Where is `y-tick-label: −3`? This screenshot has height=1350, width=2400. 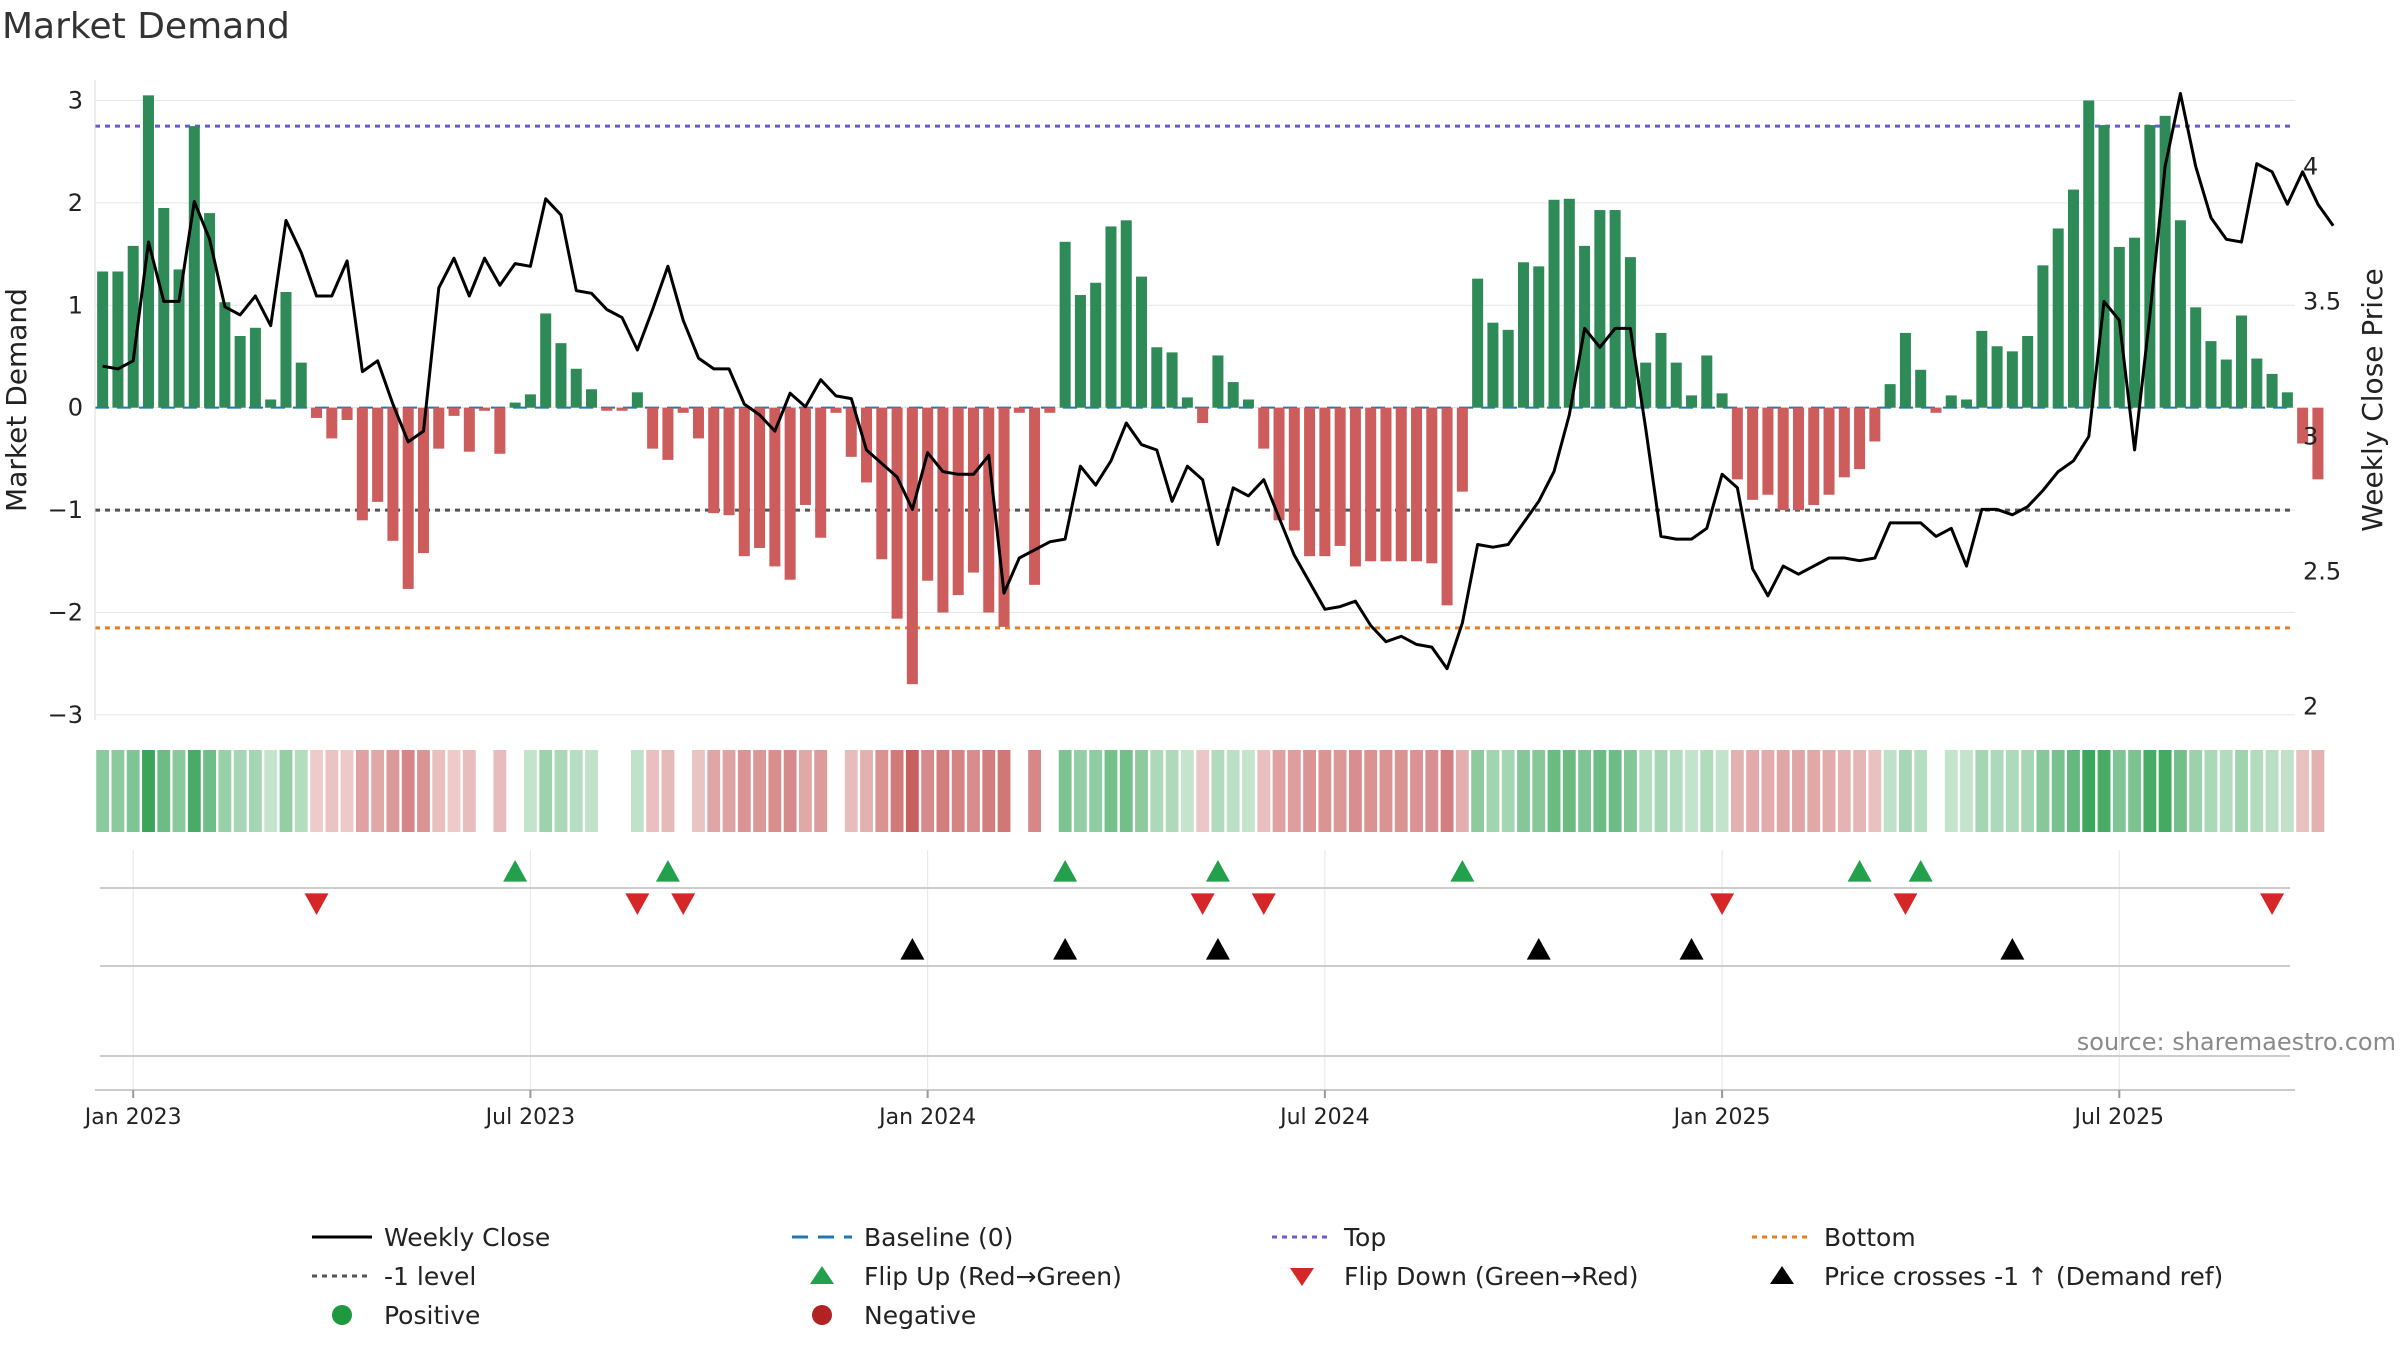
y-tick-label: −3 is located at coordinates (65, 715).